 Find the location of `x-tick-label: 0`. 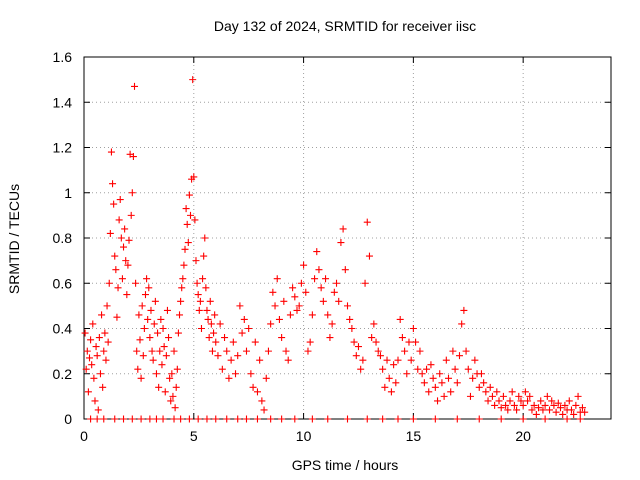

x-tick-label: 0 is located at coordinates (84, 436).